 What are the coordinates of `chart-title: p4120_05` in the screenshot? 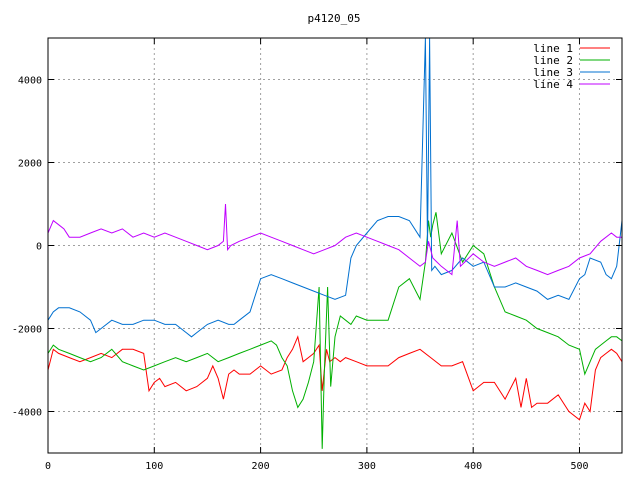 It's located at (334, 18).